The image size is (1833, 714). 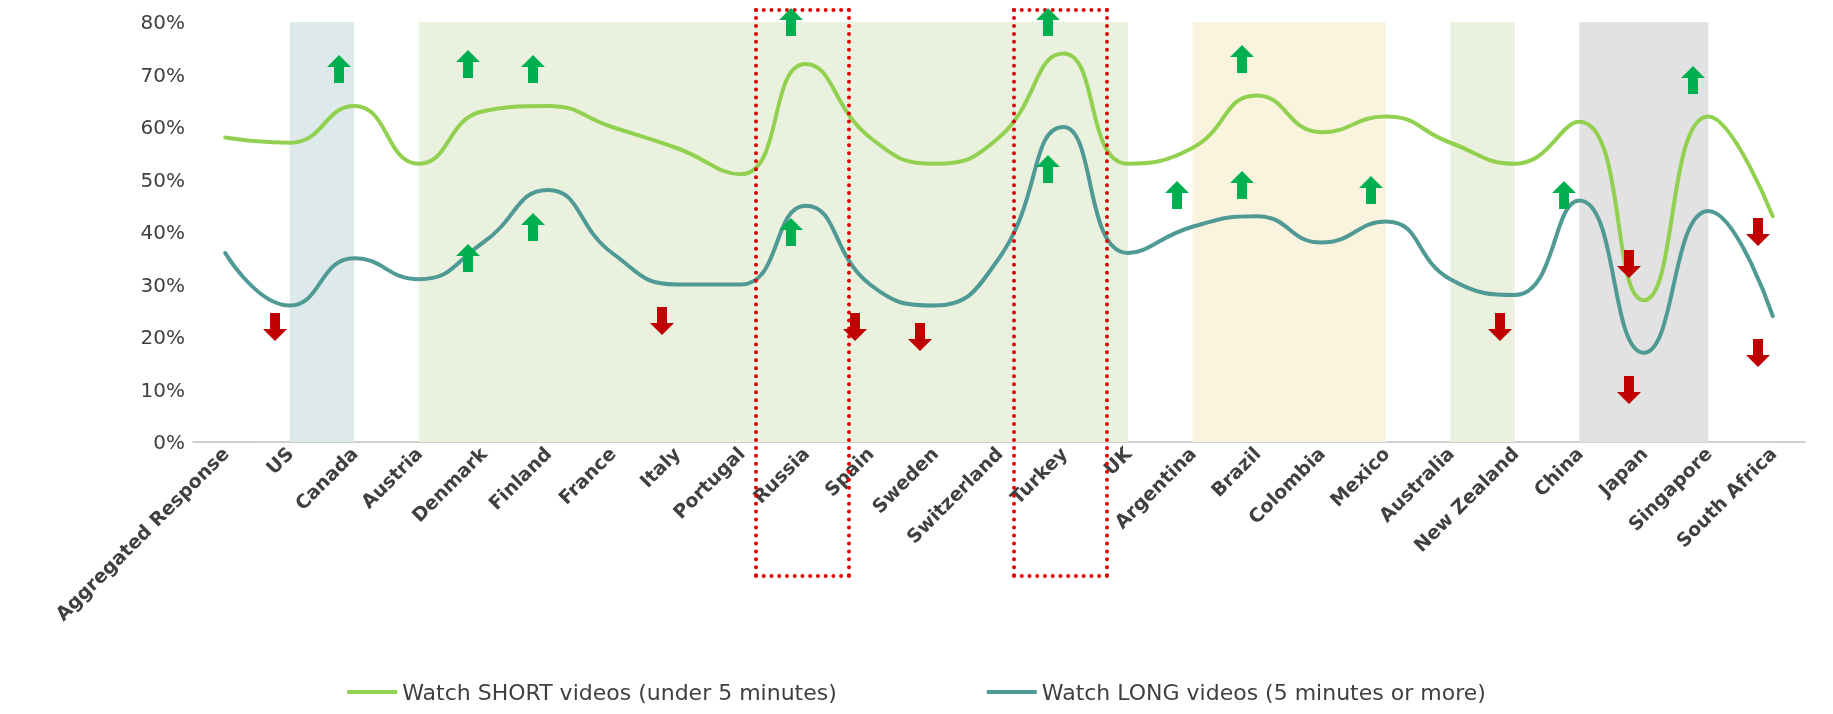 What do you see at coordinates (162, 179) in the screenshot?
I see `y-tick-label: 50%` at bounding box center [162, 179].